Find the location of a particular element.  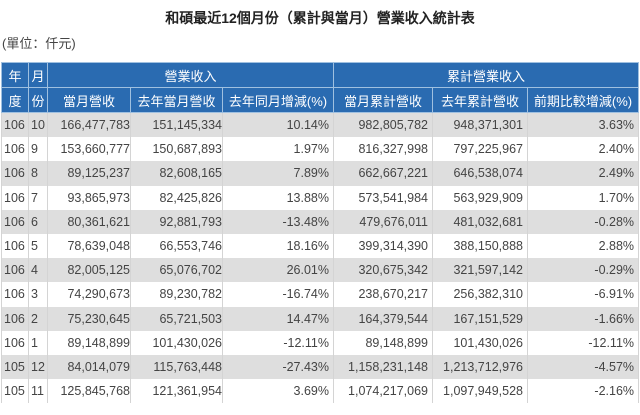

table-cell: 6 is located at coordinates (38, 221).